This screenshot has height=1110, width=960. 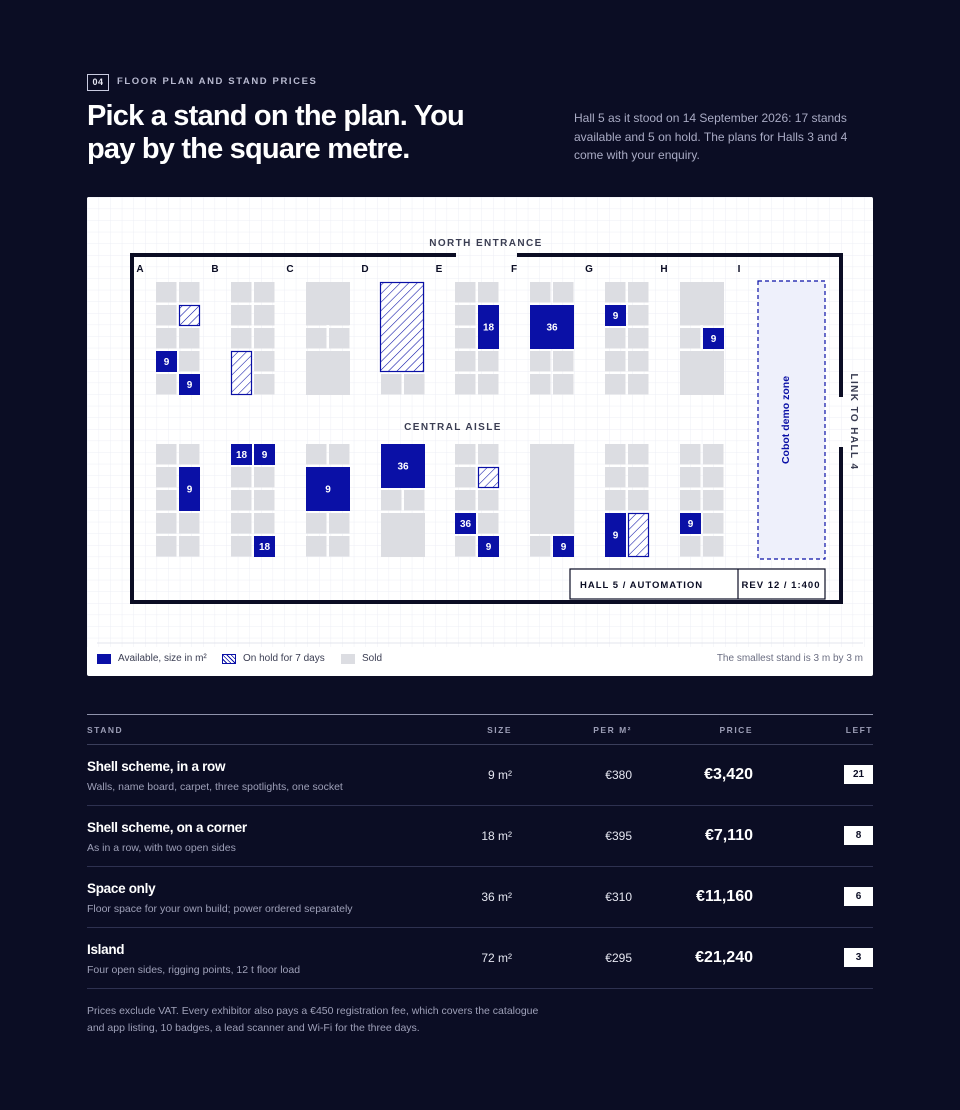 I want to click on demo-zone, so click(x=791, y=420).